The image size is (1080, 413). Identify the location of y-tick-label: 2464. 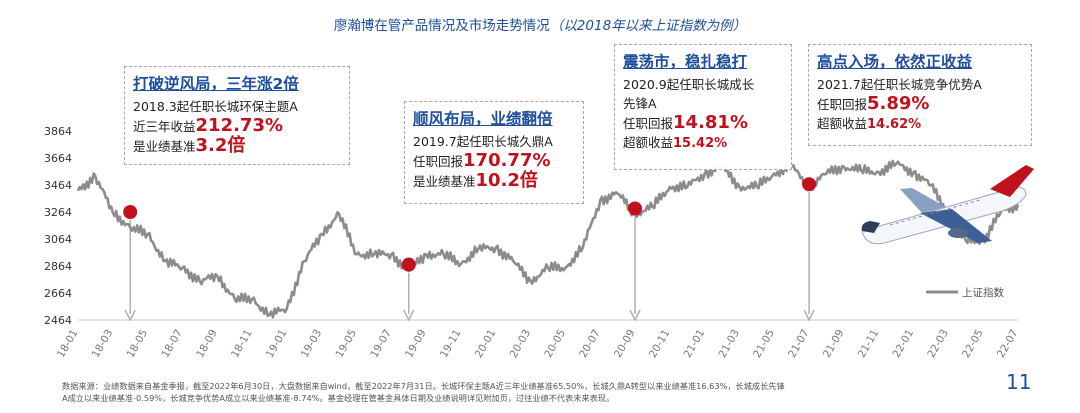
(58, 320).